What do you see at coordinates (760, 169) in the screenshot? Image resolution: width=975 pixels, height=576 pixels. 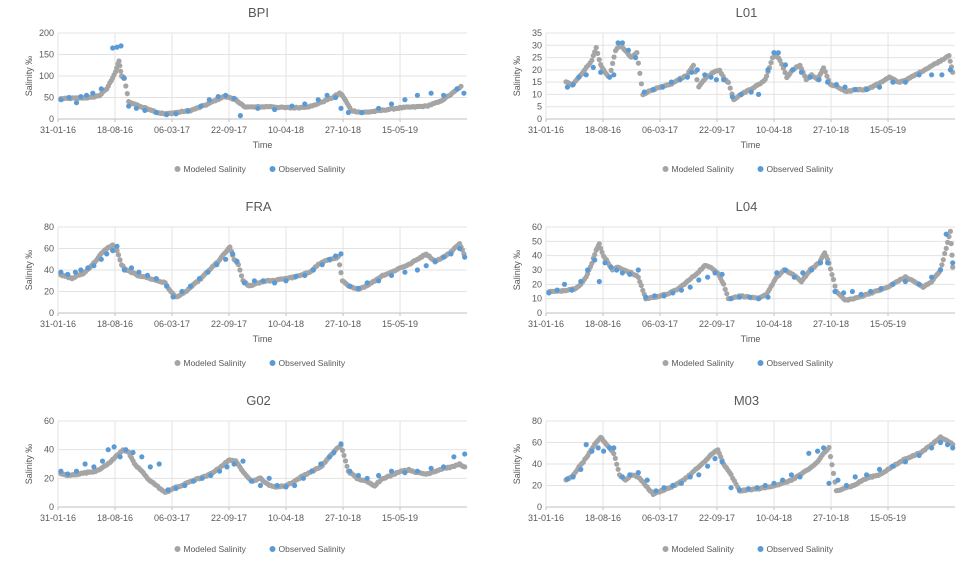 I see `legend-observed-marker` at bounding box center [760, 169].